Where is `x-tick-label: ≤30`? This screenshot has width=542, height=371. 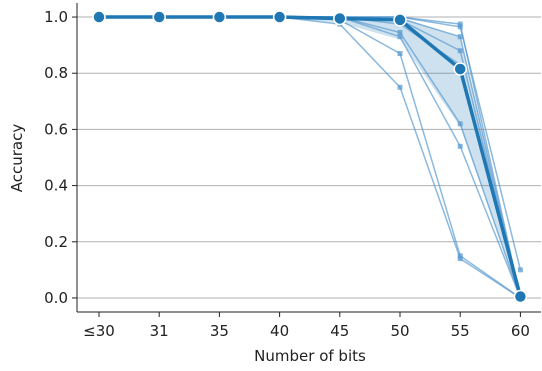
x-tick-label: ≤30 is located at coordinates (99, 331).